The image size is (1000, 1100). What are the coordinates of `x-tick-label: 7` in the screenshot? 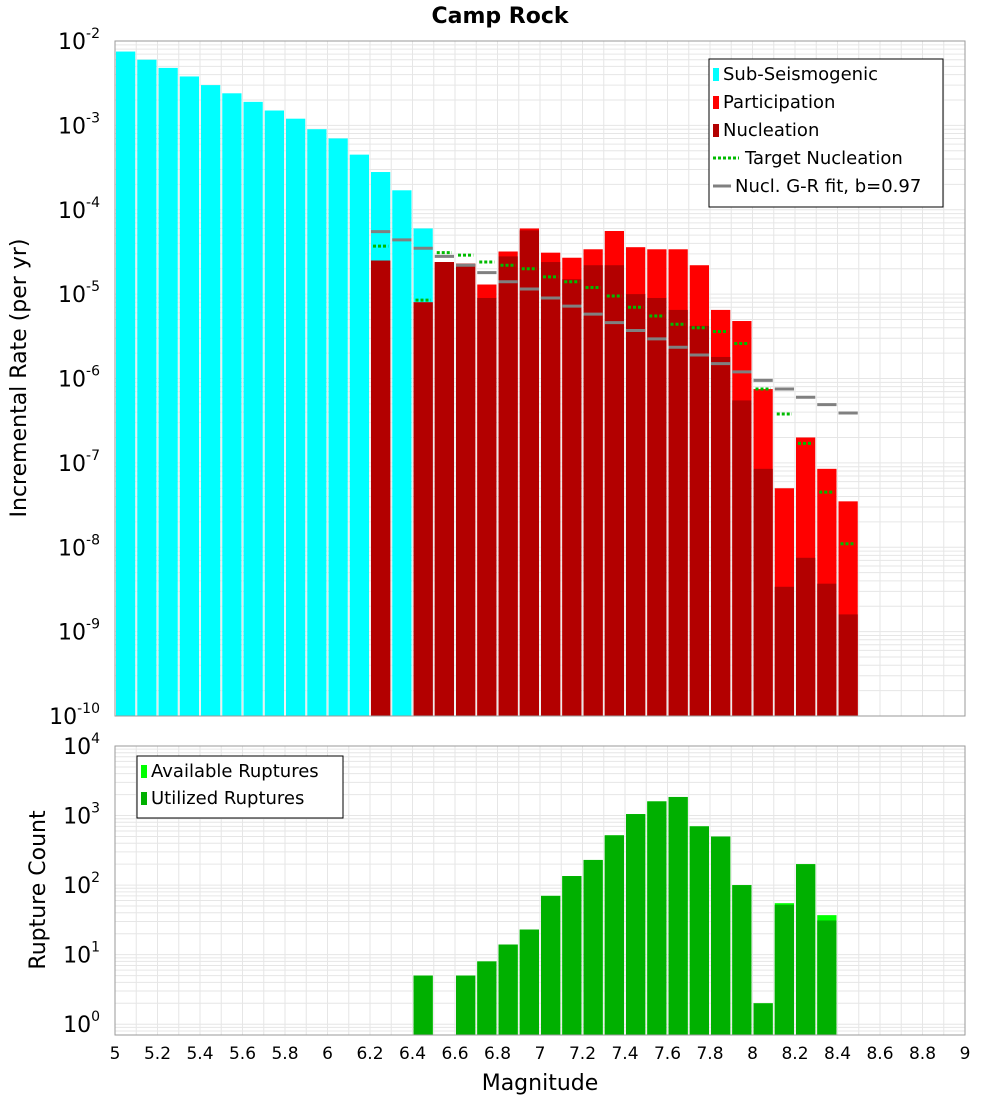 It's located at (540, 1054).